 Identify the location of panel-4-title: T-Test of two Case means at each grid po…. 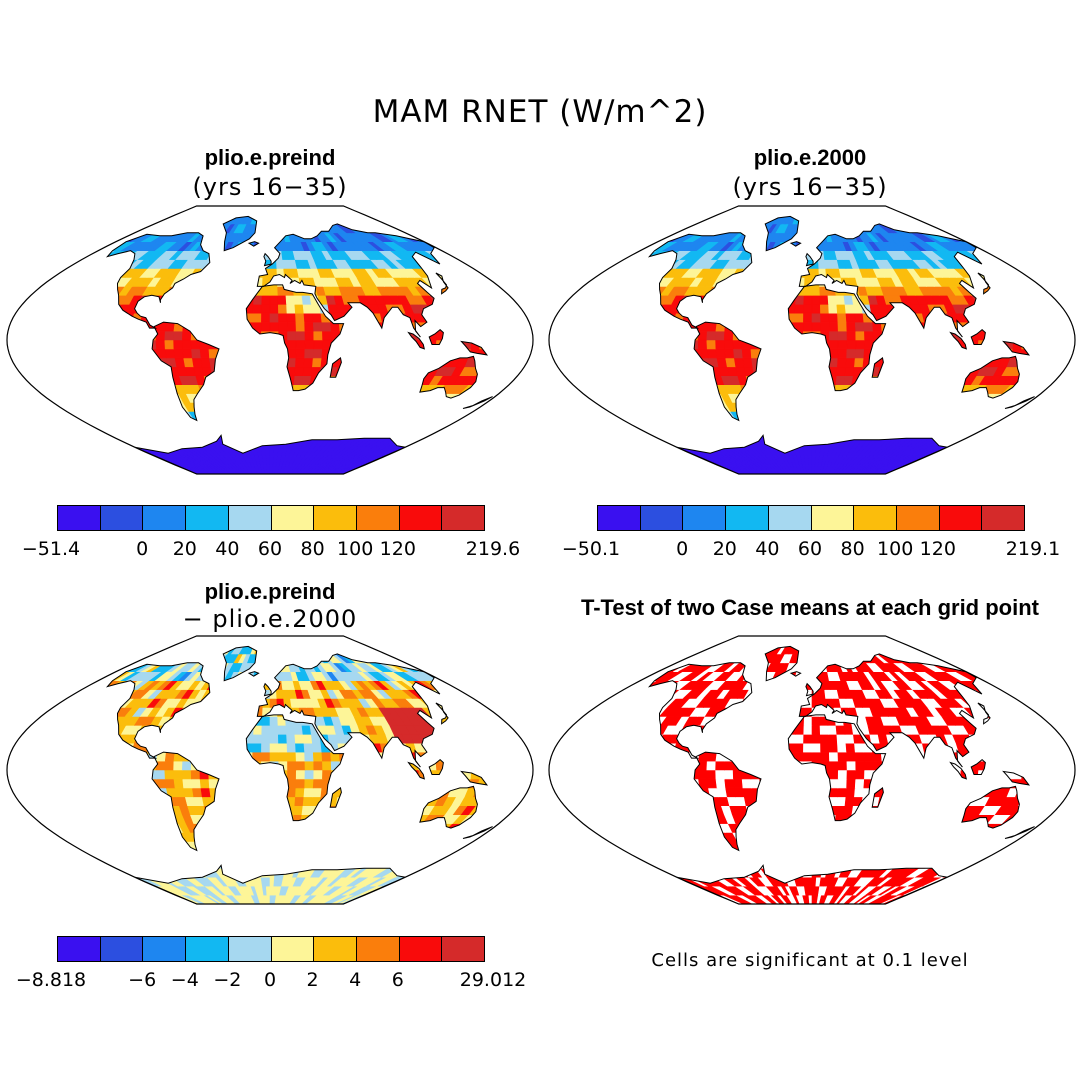
(809, 607).